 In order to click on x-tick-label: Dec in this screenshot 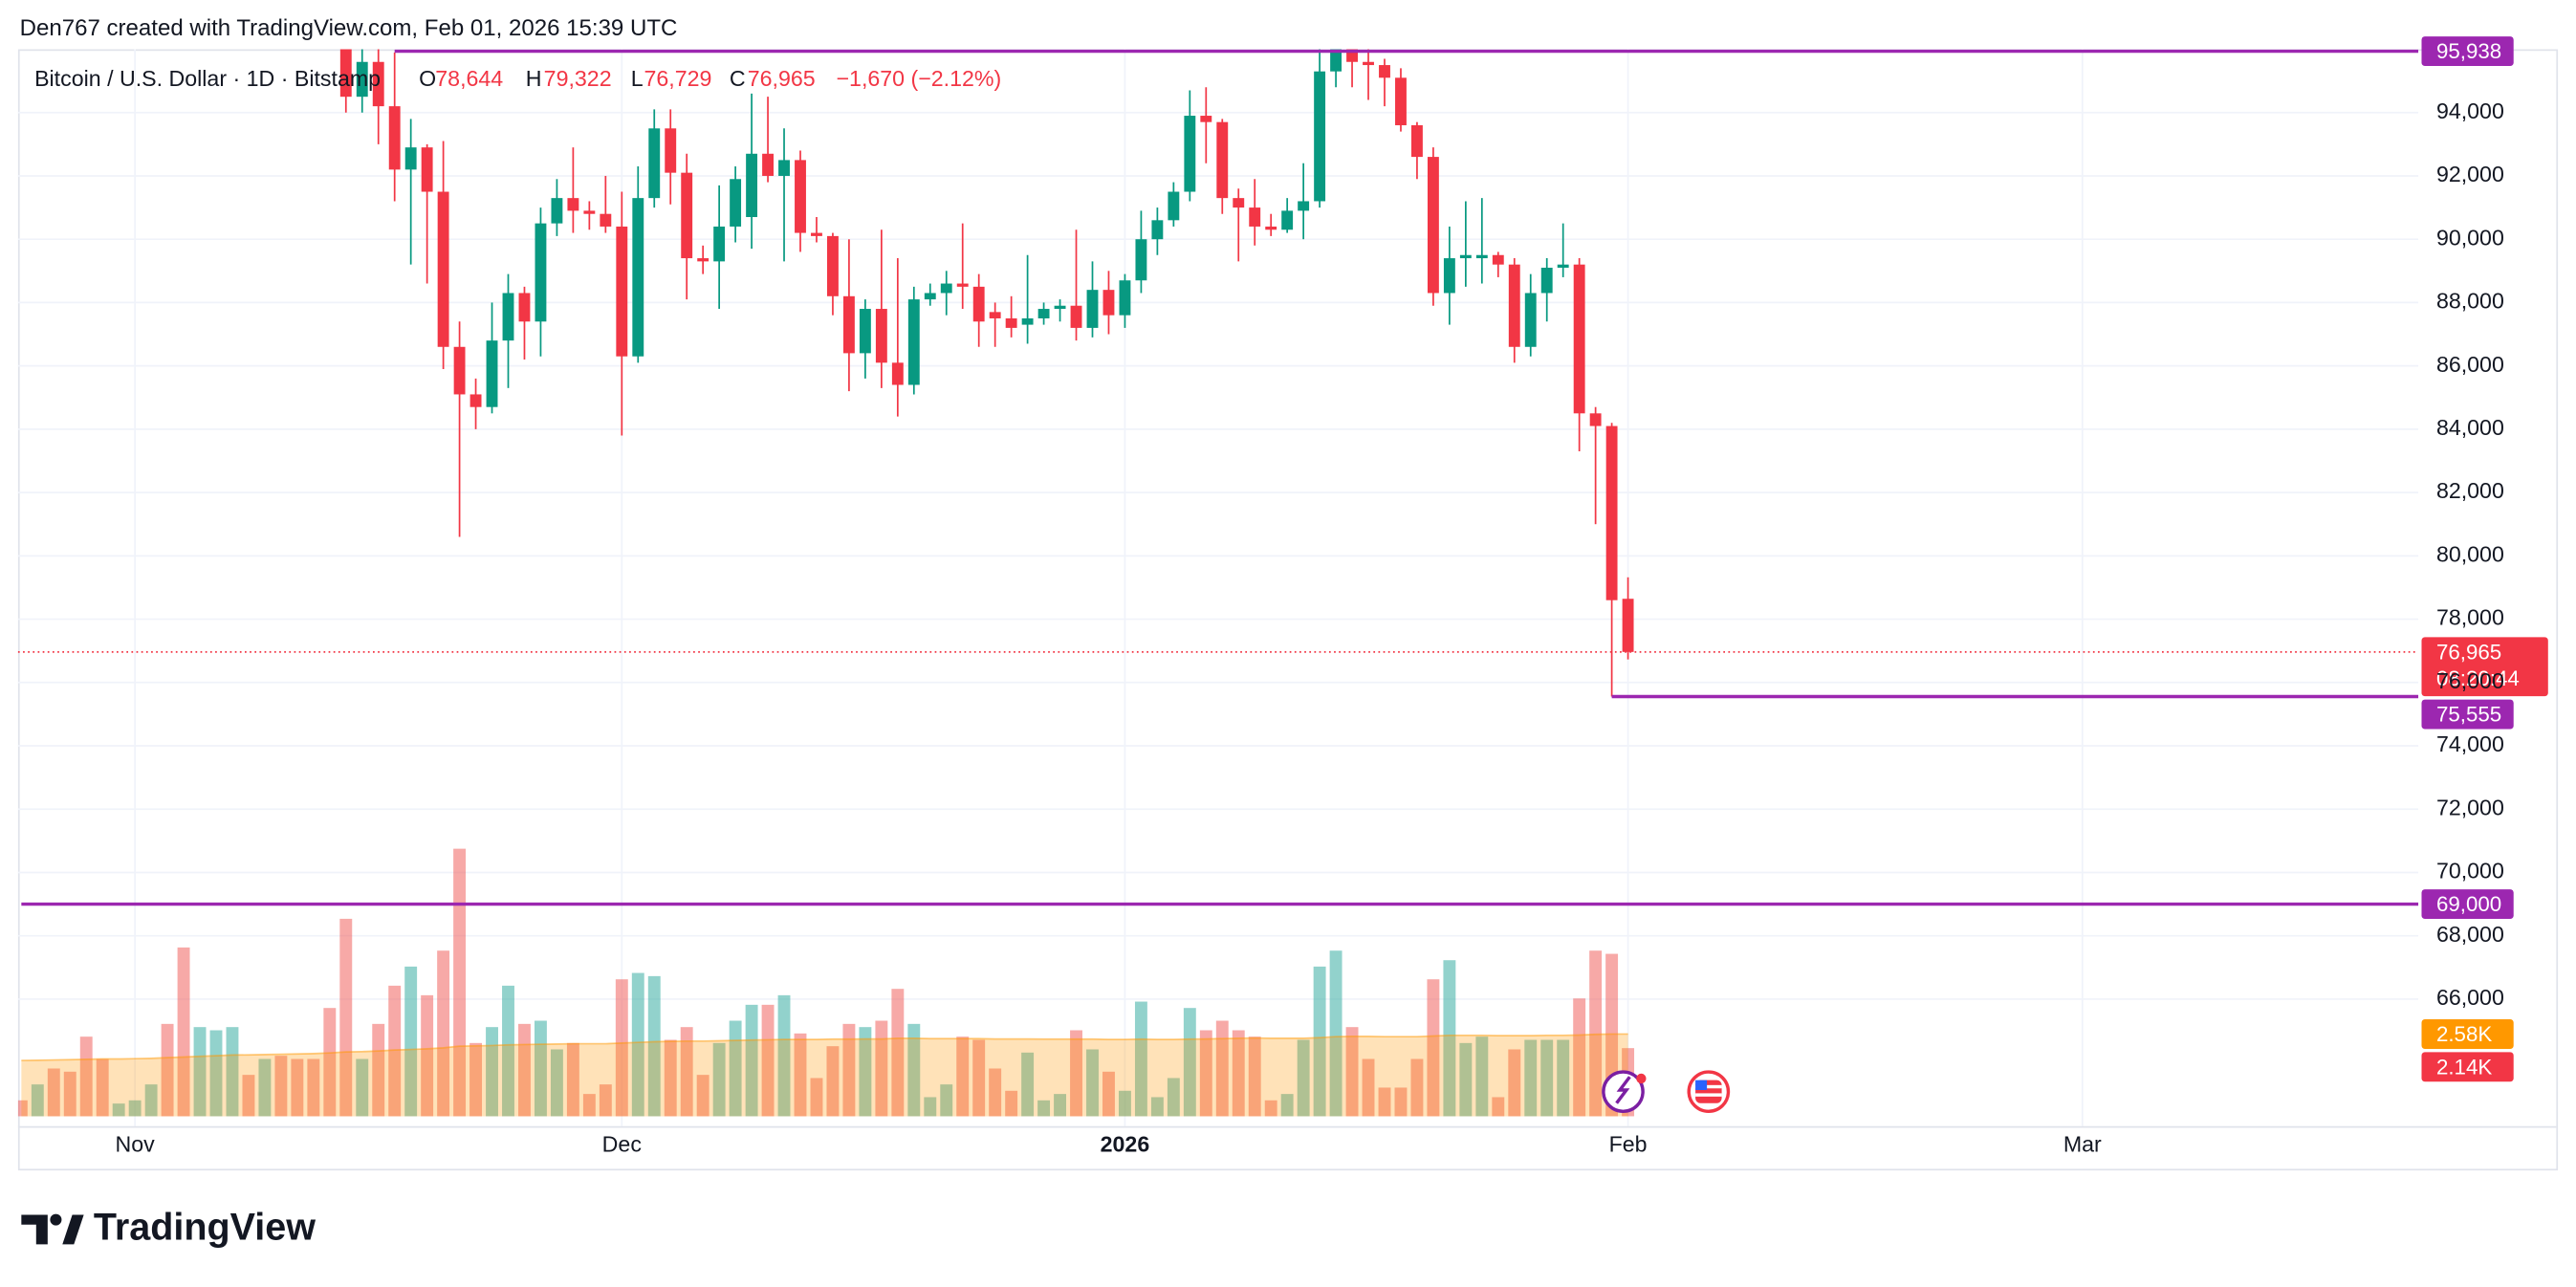, I will do `click(622, 1143)`.